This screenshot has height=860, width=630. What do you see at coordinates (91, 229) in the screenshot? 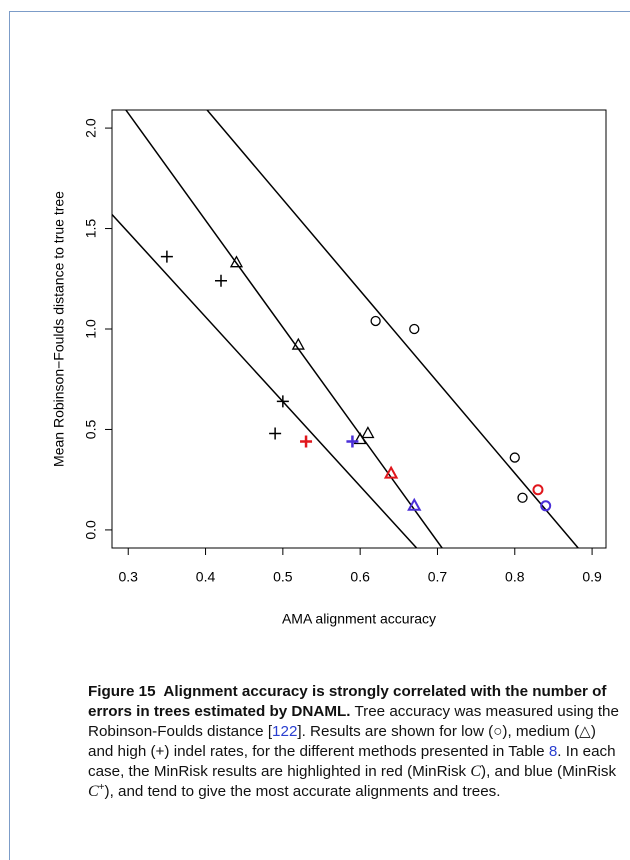
I see `y-tick-label: 1.5` at bounding box center [91, 229].